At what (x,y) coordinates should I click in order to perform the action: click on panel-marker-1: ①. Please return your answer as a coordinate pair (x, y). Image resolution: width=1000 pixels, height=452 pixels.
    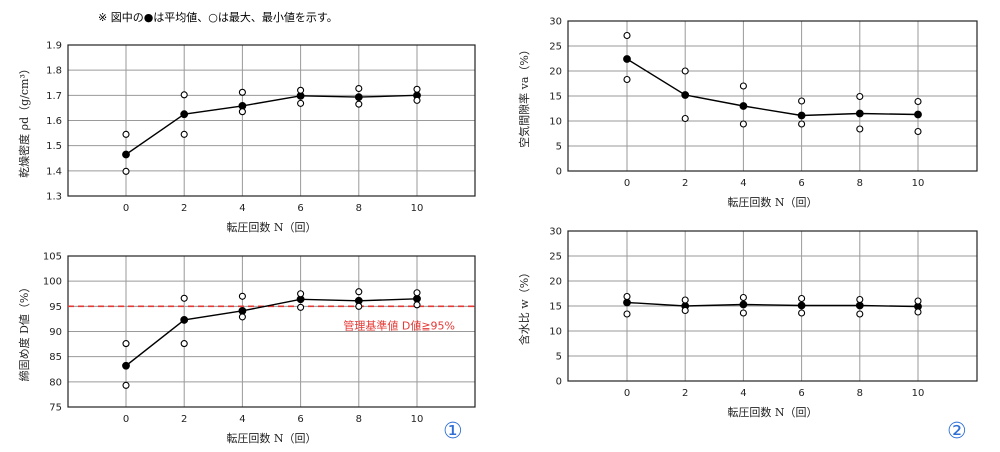
    Looking at the image, I should click on (453, 431).